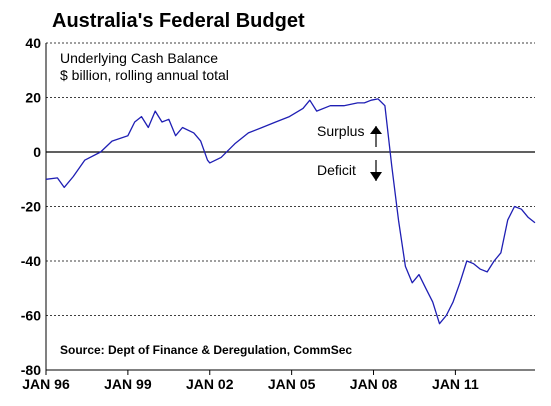  What do you see at coordinates (46, 384) in the screenshot?
I see `x-tick-label: JAN 96` at bounding box center [46, 384].